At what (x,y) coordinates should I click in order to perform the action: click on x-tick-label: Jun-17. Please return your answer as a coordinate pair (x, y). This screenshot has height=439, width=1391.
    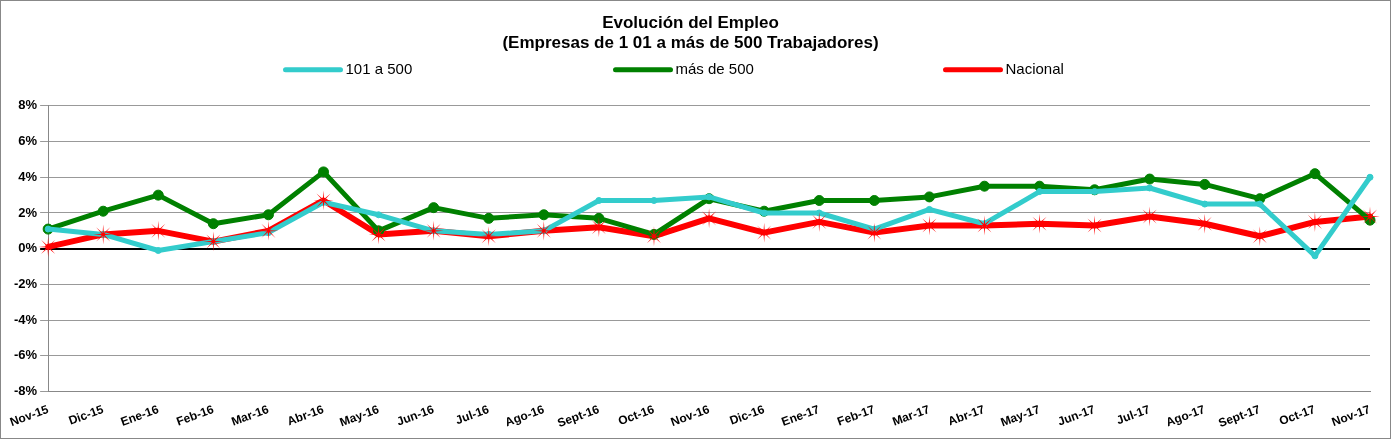
    Looking at the image, I should click on (1076, 415).